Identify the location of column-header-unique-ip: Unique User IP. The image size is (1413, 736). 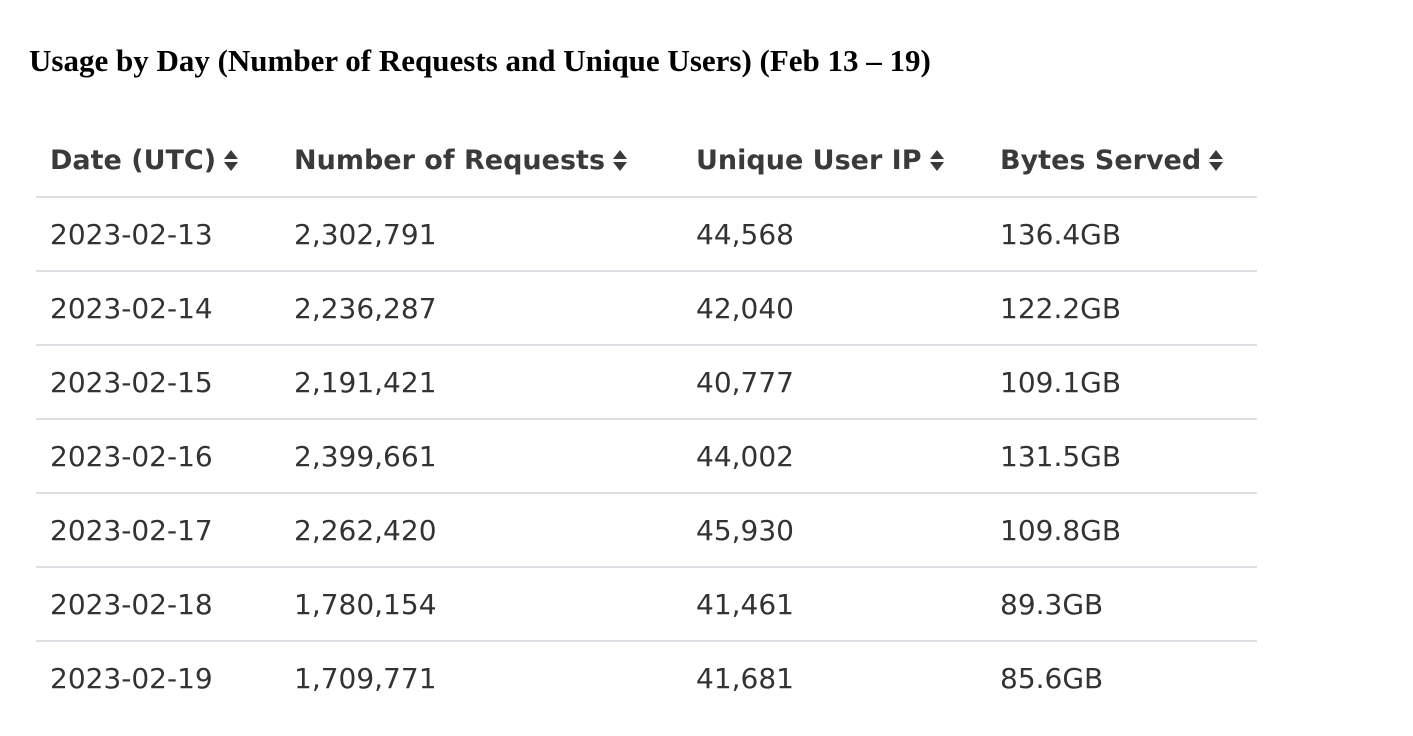
(834, 161).